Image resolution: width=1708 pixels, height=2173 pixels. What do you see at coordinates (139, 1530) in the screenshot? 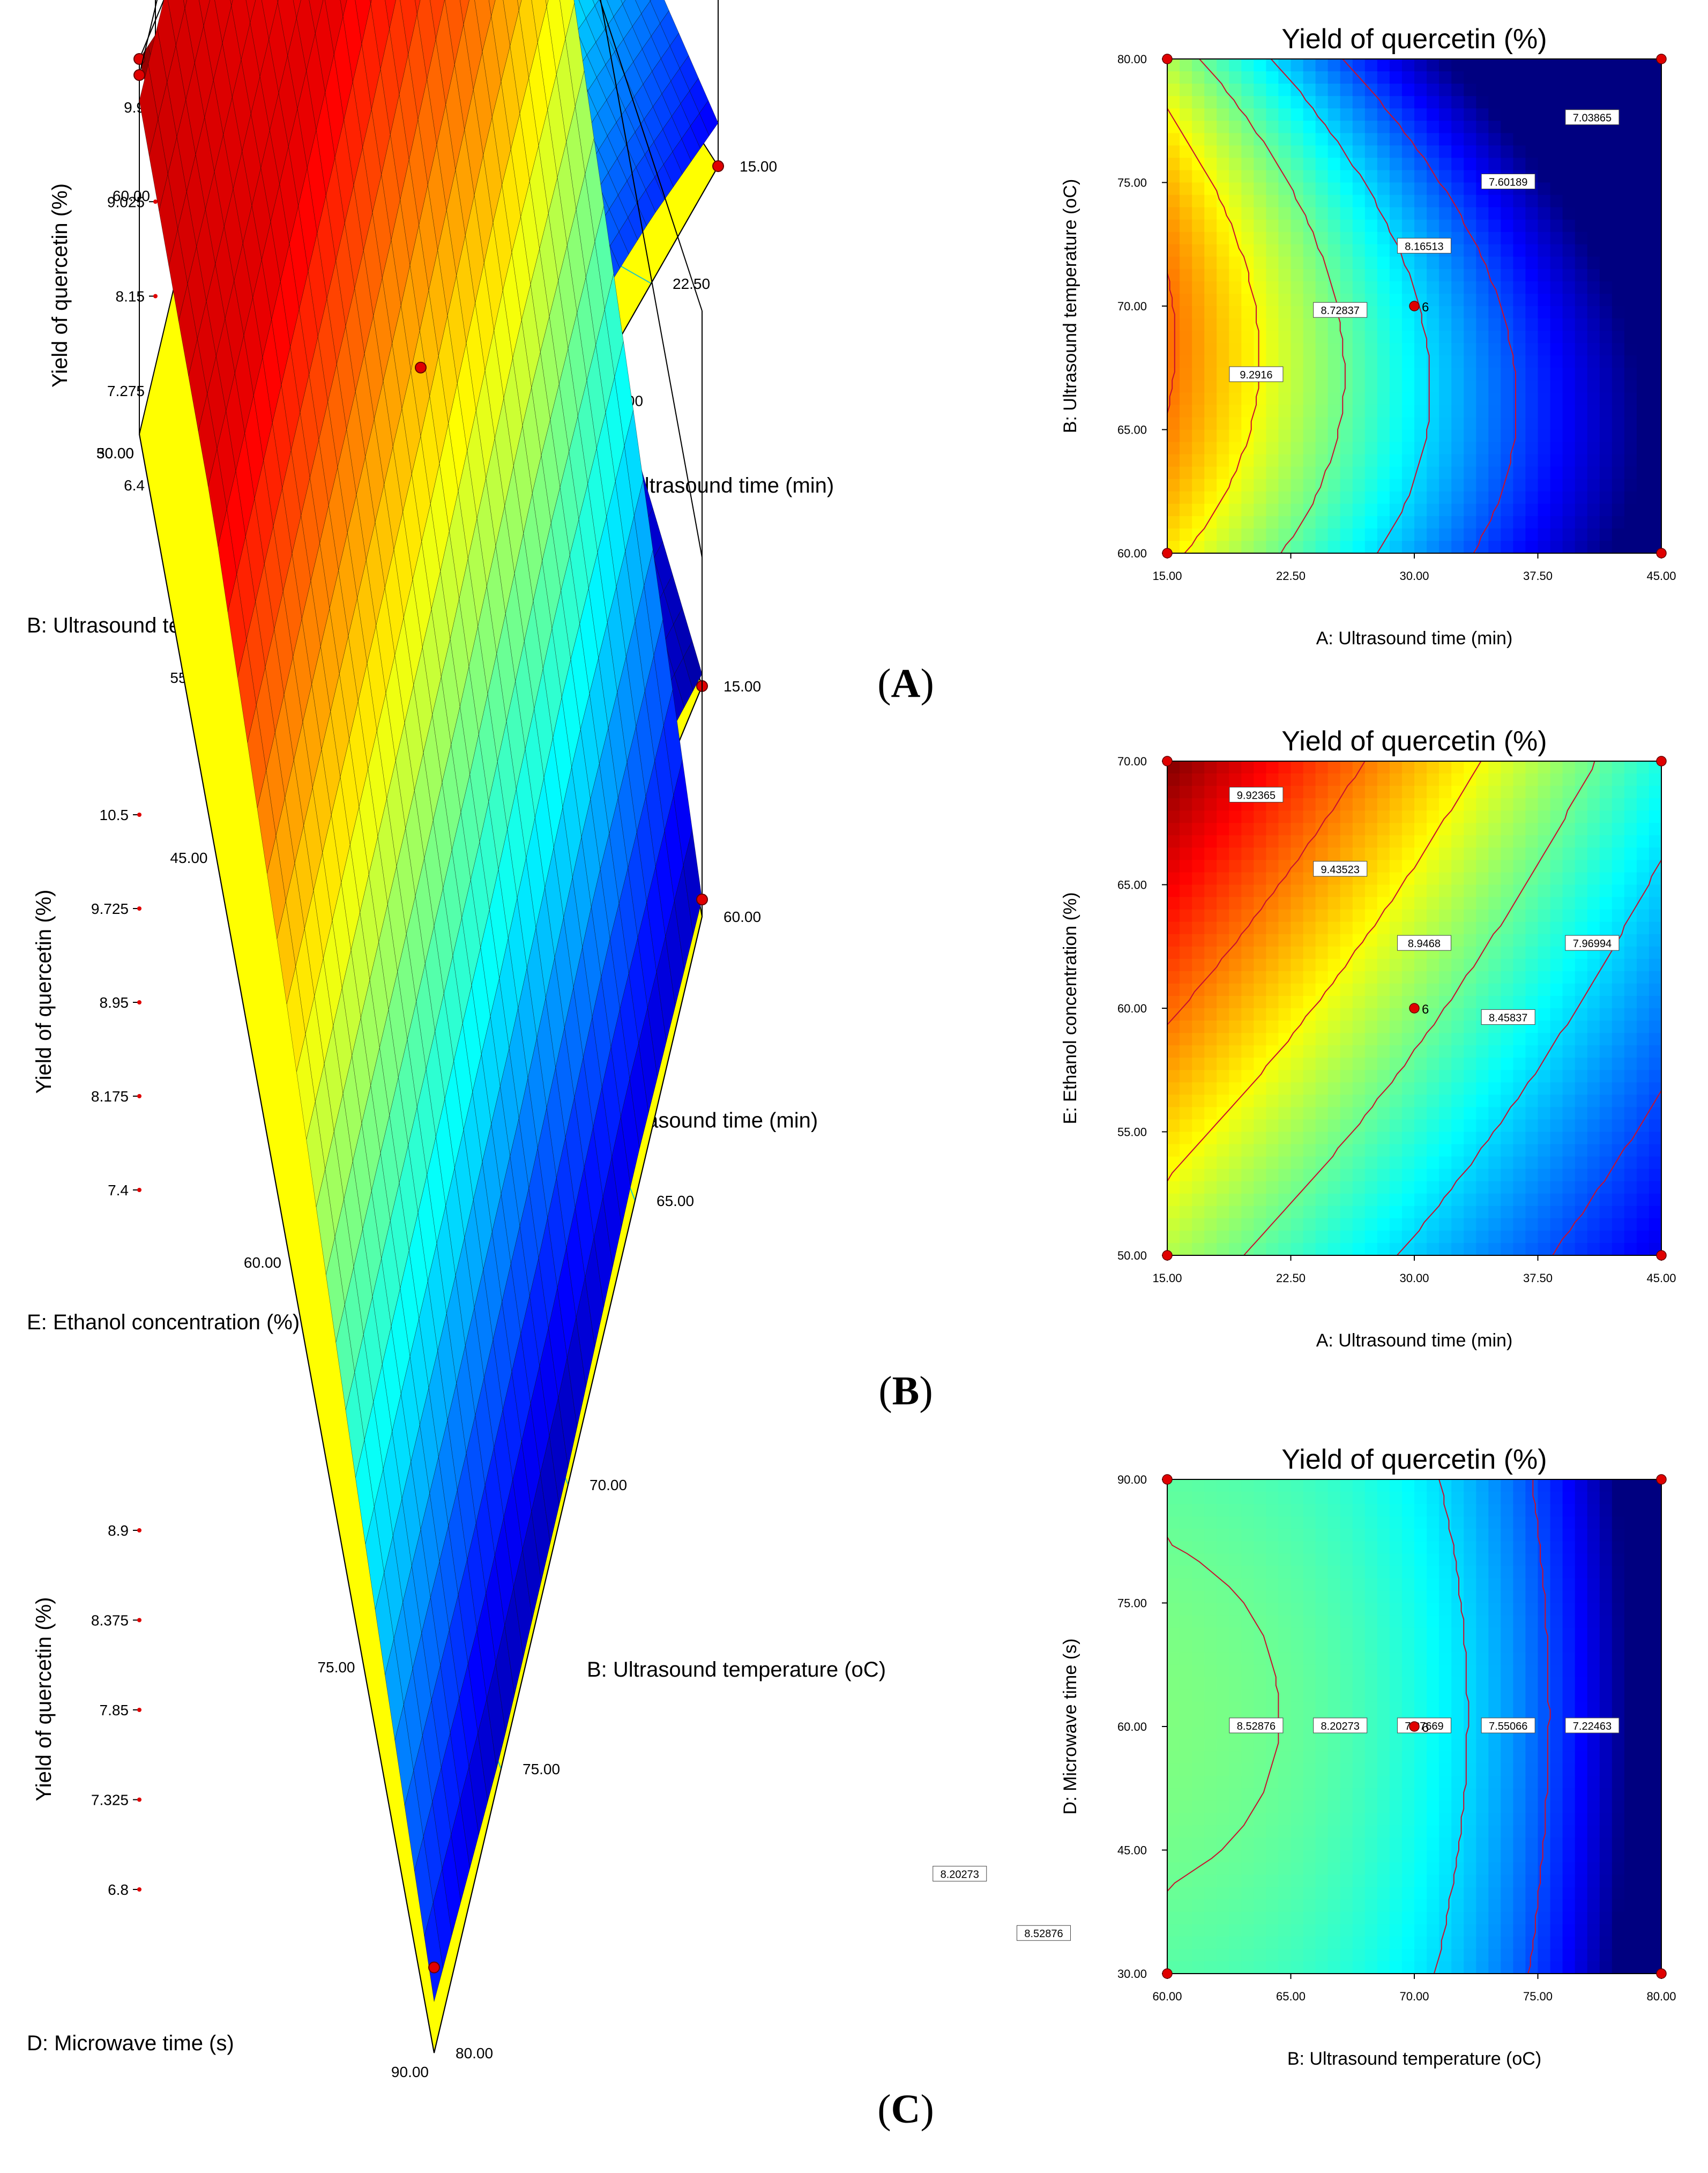
I see `z-tick-dot` at bounding box center [139, 1530].